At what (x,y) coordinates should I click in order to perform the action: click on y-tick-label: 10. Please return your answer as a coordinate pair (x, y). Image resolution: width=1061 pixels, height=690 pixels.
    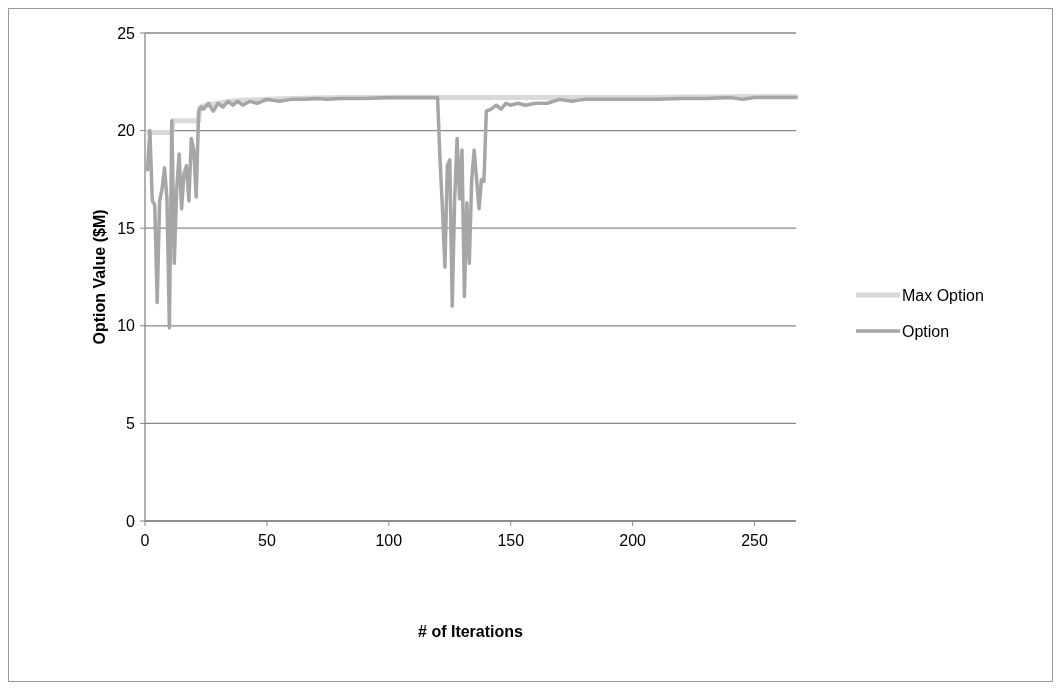
    Looking at the image, I should click on (126, 326).